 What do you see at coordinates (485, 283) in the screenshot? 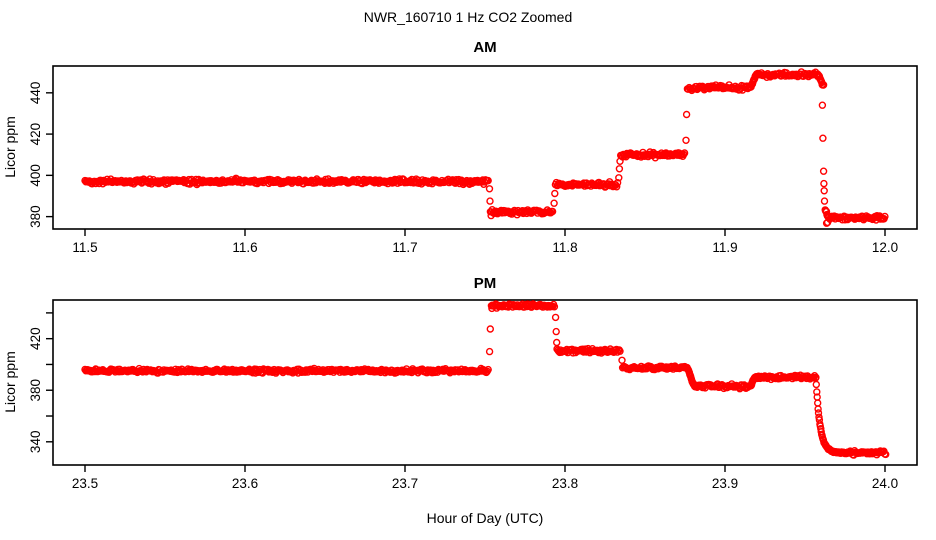
I see `pm-panel-title: PM` at bounding box center [485, 283].